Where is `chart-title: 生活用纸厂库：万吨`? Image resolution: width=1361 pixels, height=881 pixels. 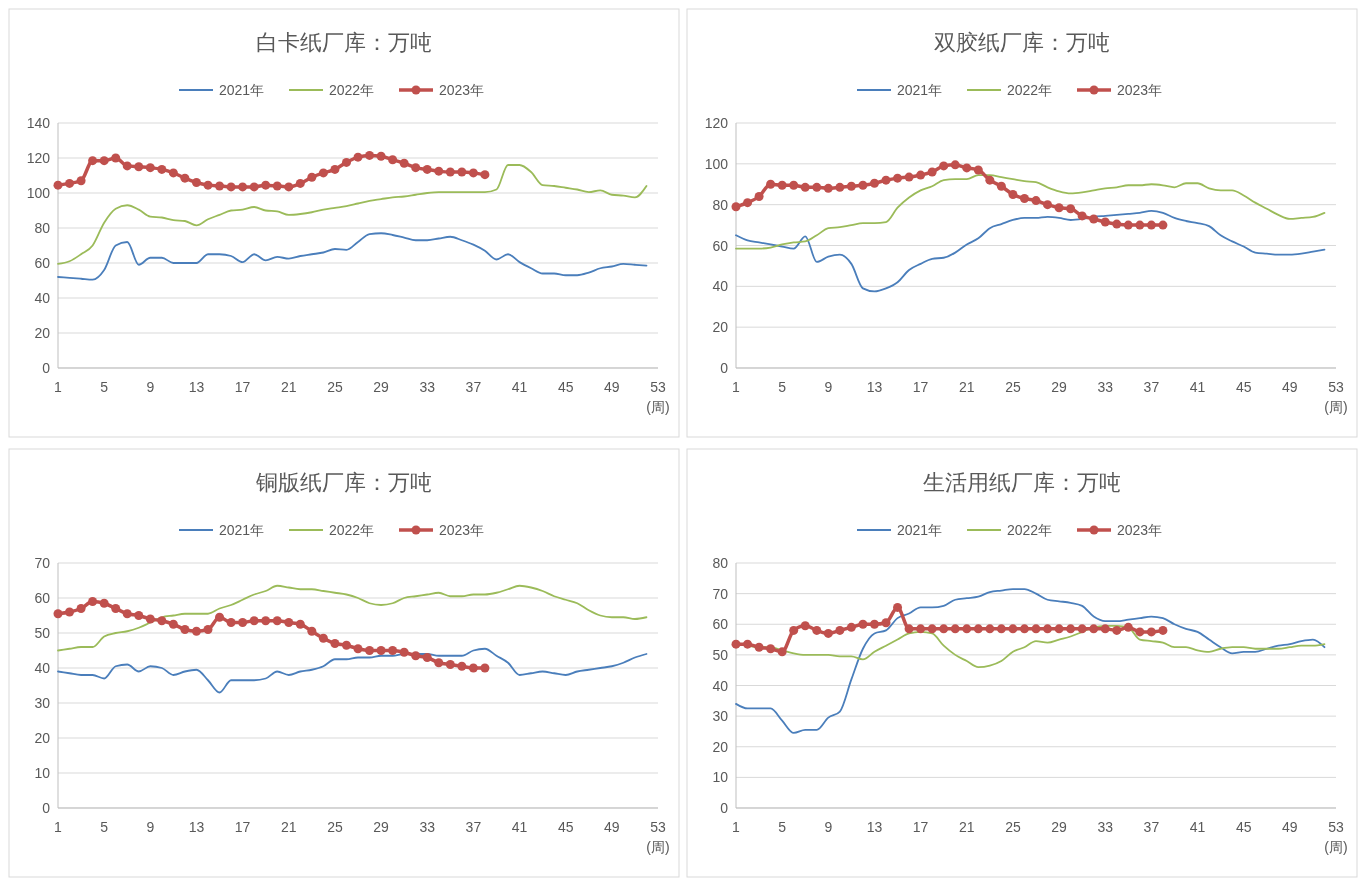
chart-title: 生活用纸厂库：万吨 is located at coordinates (1022, 482).